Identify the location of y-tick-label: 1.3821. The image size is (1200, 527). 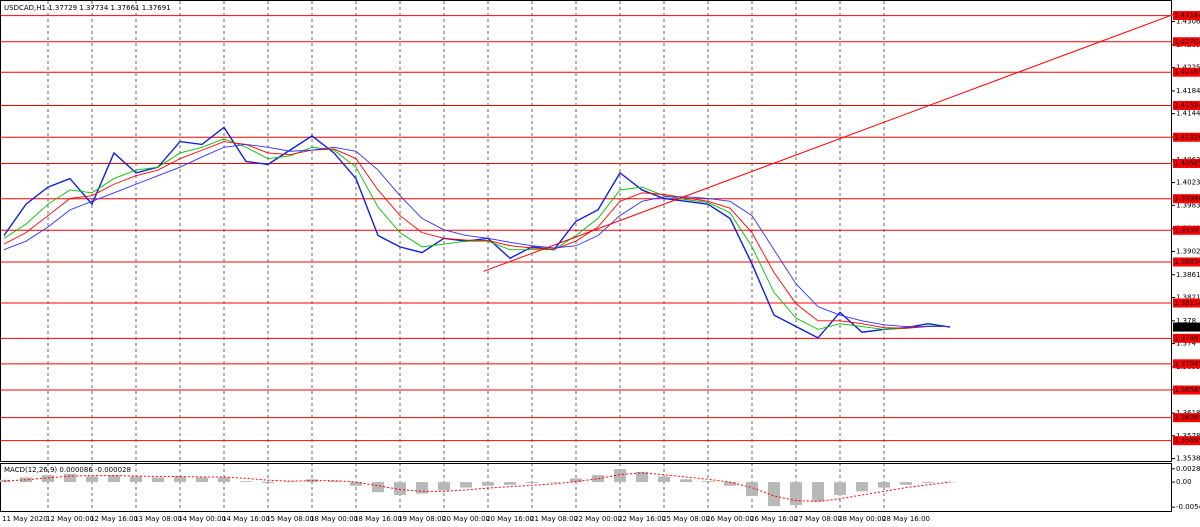
(1188, 298).